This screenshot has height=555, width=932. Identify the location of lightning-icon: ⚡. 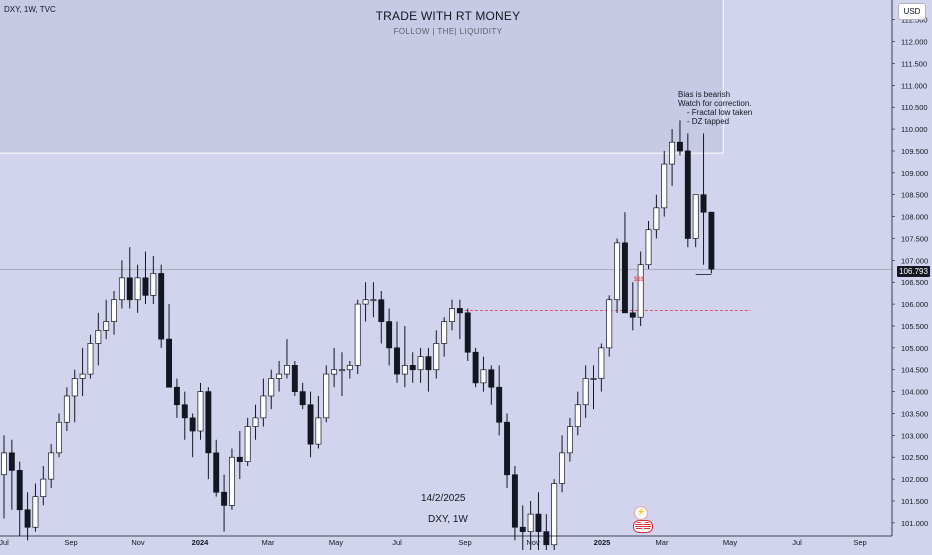
(641, 513).